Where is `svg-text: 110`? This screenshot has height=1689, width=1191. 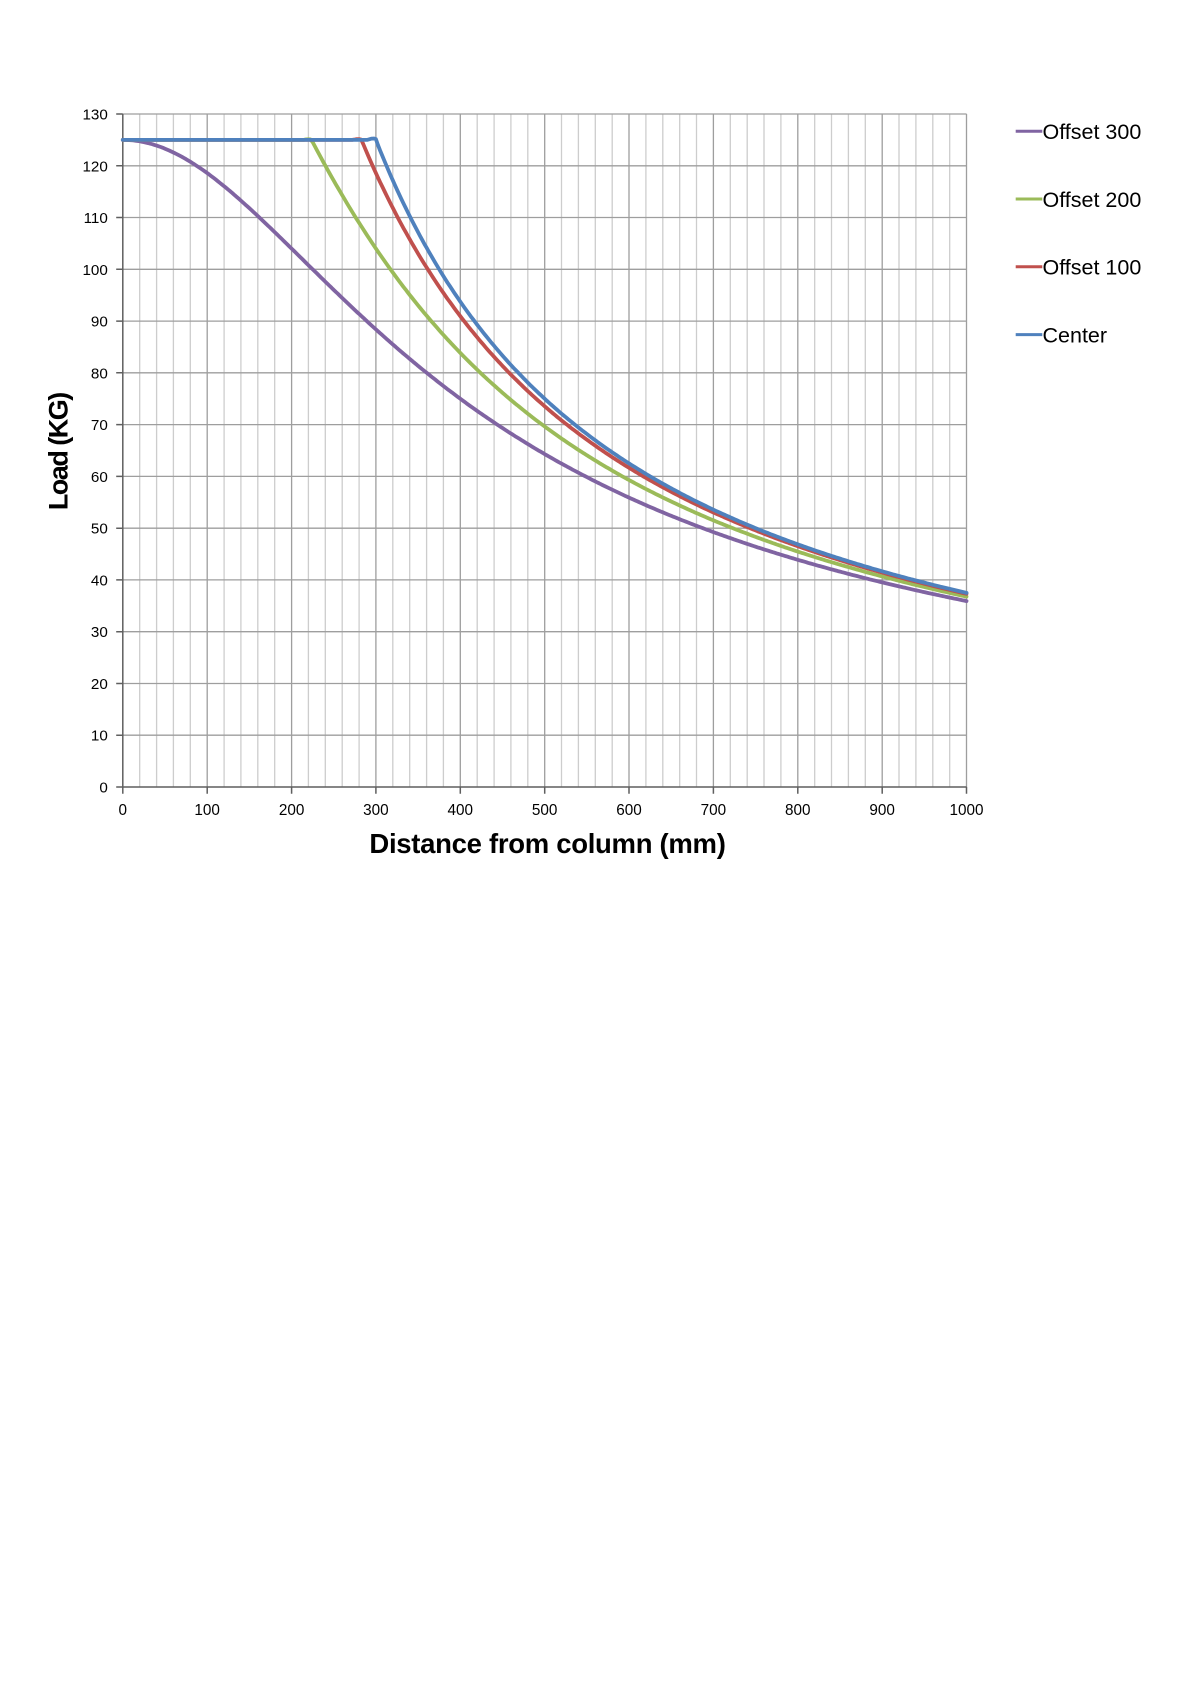 svg-text: 110 is located at coordinates (96, 218).